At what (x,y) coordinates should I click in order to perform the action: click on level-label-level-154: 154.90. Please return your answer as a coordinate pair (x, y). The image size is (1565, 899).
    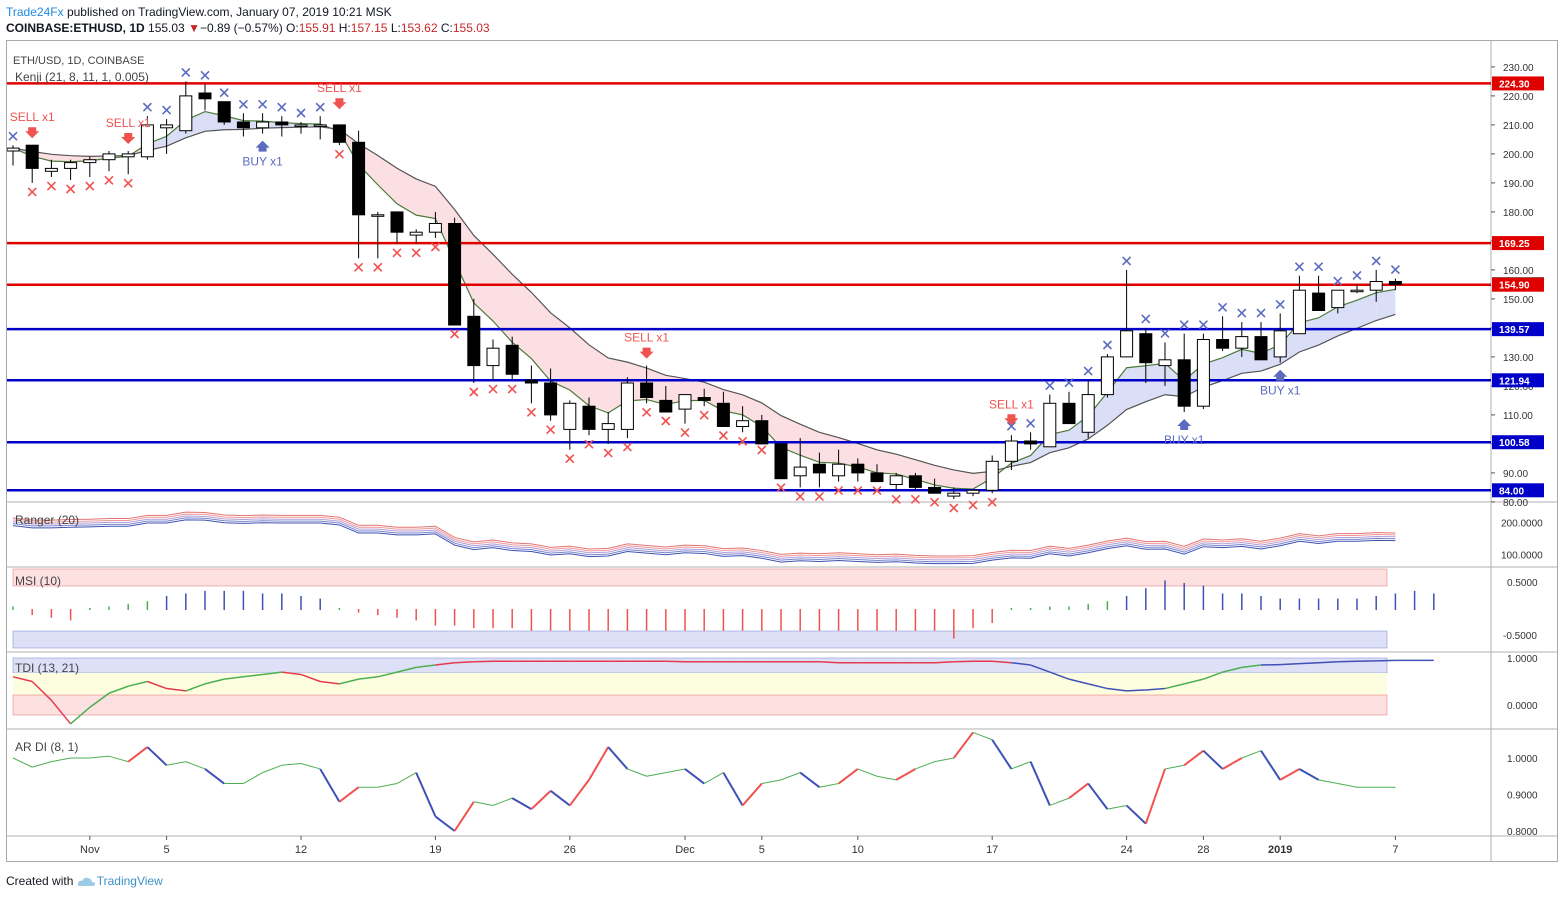
    Looking at the image, I should click on (1514, 286).